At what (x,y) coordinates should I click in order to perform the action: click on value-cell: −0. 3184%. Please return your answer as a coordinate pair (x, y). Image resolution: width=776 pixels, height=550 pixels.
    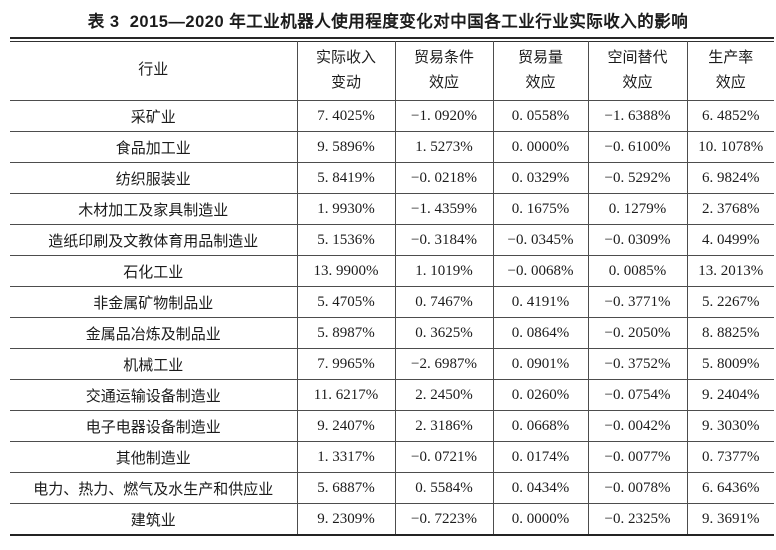
    Looking at the image, I should click on (444, 240).